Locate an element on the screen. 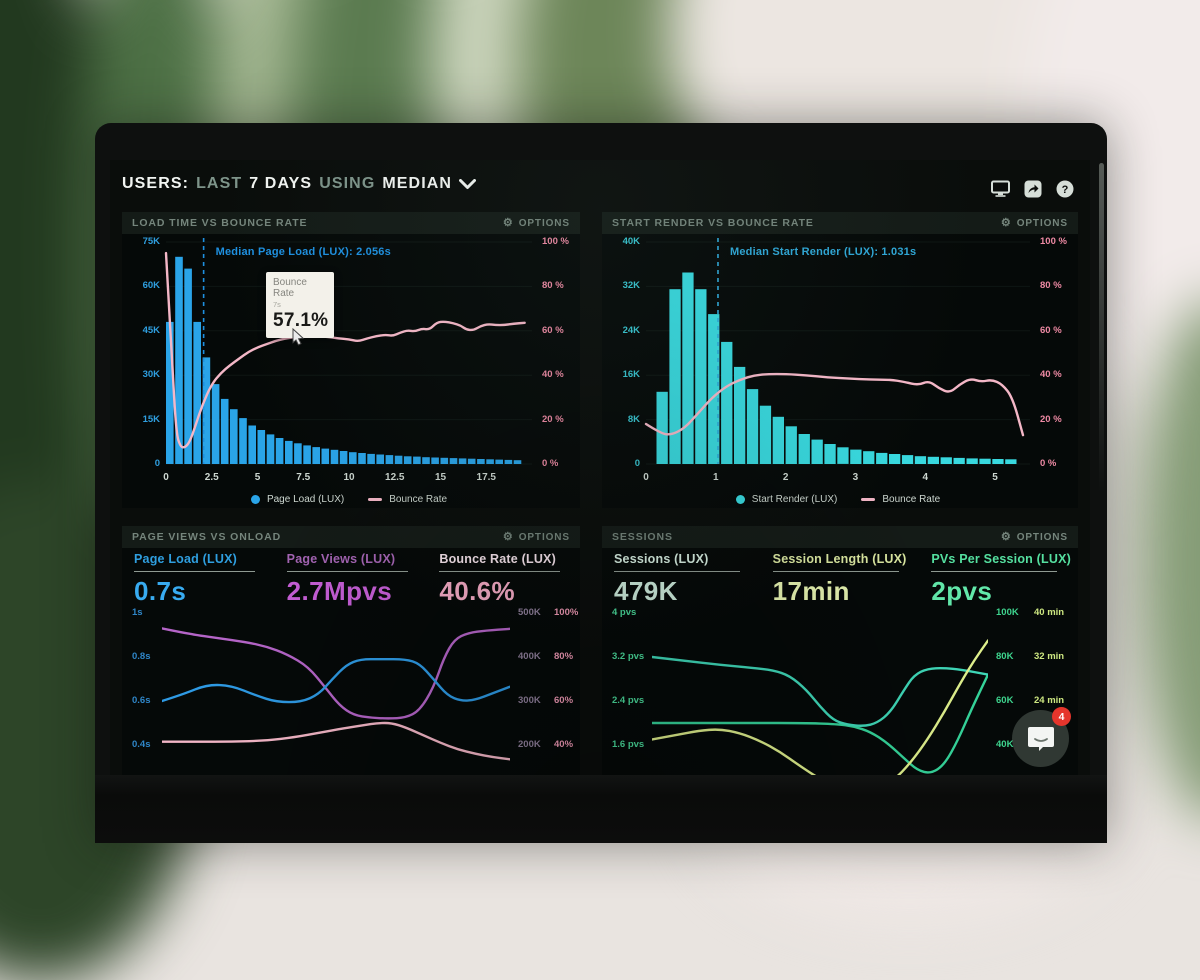  y-axis-label-right: 60 % is located at coordinates (1051, 330).